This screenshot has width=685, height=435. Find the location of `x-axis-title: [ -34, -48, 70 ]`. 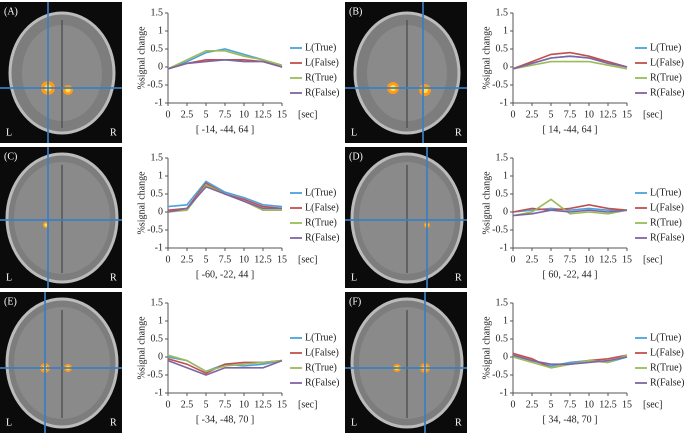

x-axis-title: [ -34, -48, 70 ] is located at coordinates (225, 419).